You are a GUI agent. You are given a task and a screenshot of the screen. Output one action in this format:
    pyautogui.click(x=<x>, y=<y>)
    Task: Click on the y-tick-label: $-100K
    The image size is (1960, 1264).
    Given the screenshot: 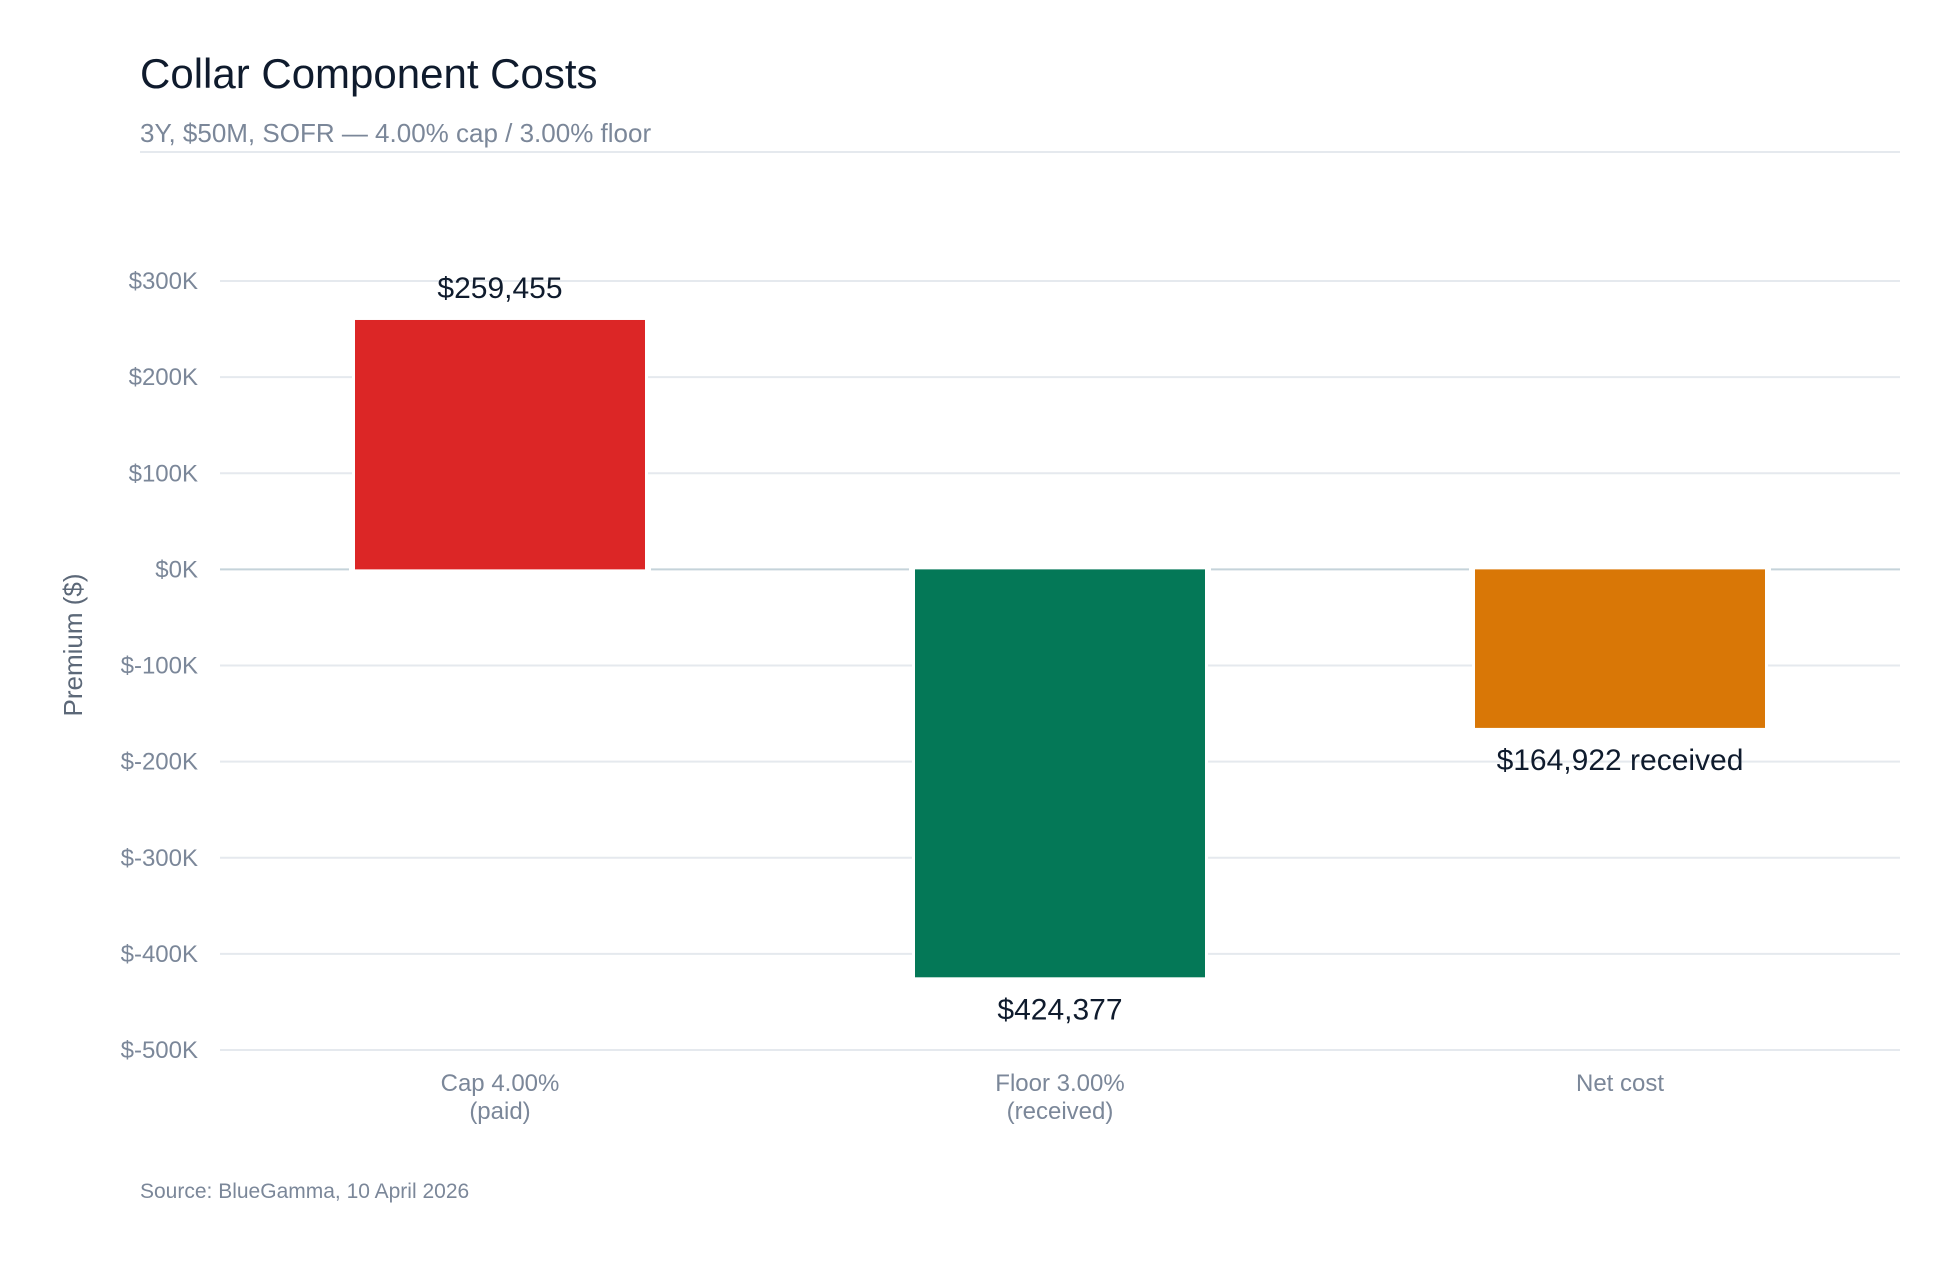 What is the action you would take?
    pyautogui.click(x=159, y=666)
    